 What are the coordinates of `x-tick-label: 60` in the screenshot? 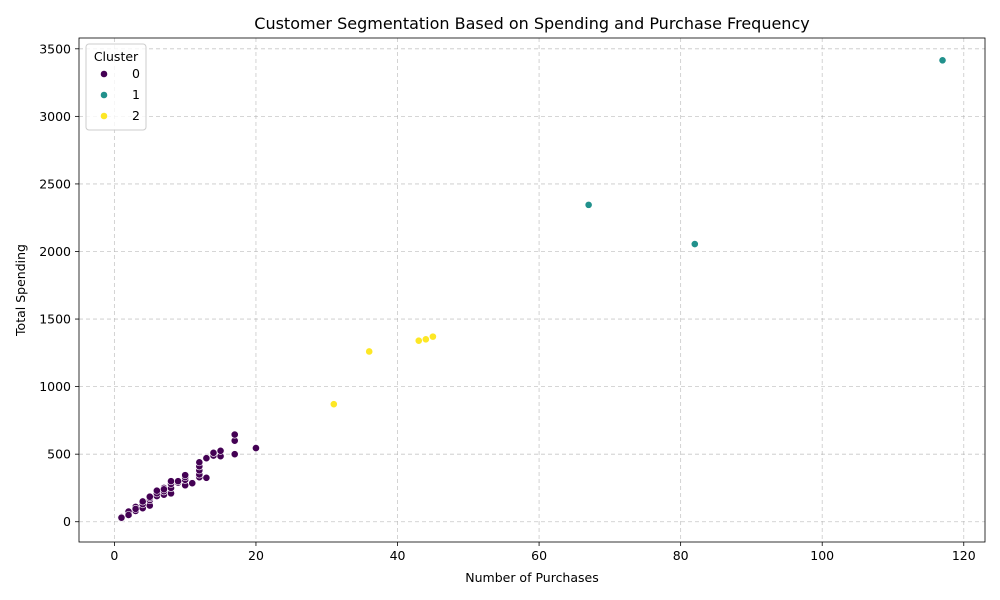 It's located at (539, 555).